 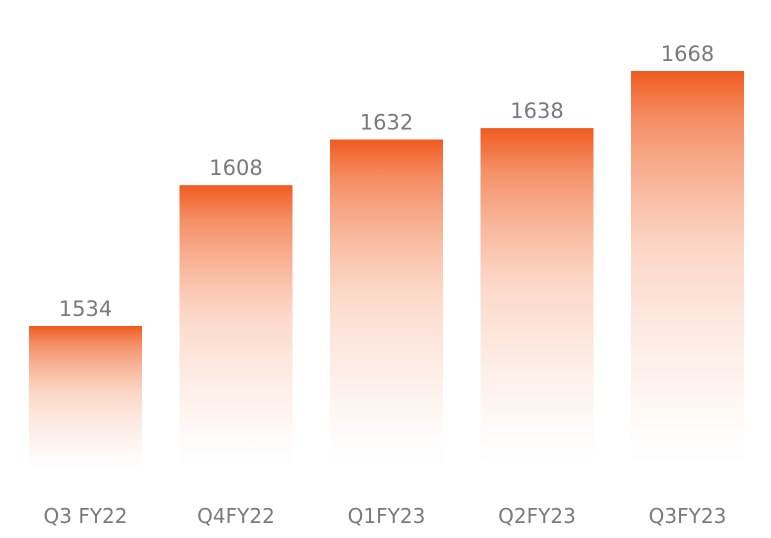 What do you see at coordinates (386, 307) in the screenshot?
I see `bar-q1fy23` at bounding box center [386, 307].